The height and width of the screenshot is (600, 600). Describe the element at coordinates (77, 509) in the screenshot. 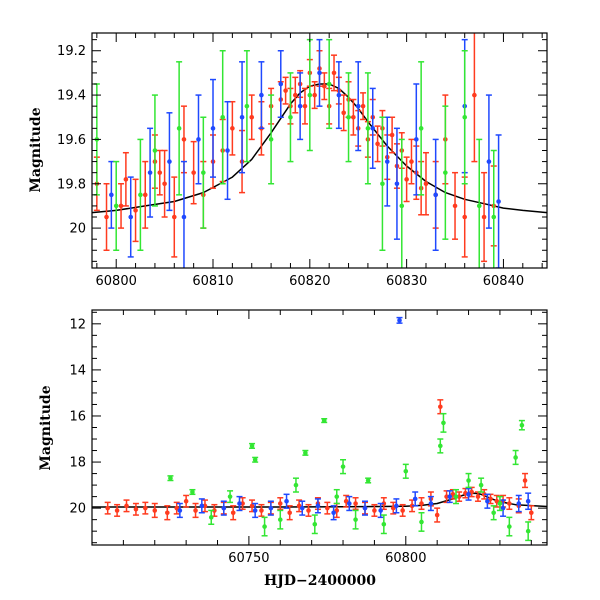

I see `bottom-ytick-label: 20` at that location.